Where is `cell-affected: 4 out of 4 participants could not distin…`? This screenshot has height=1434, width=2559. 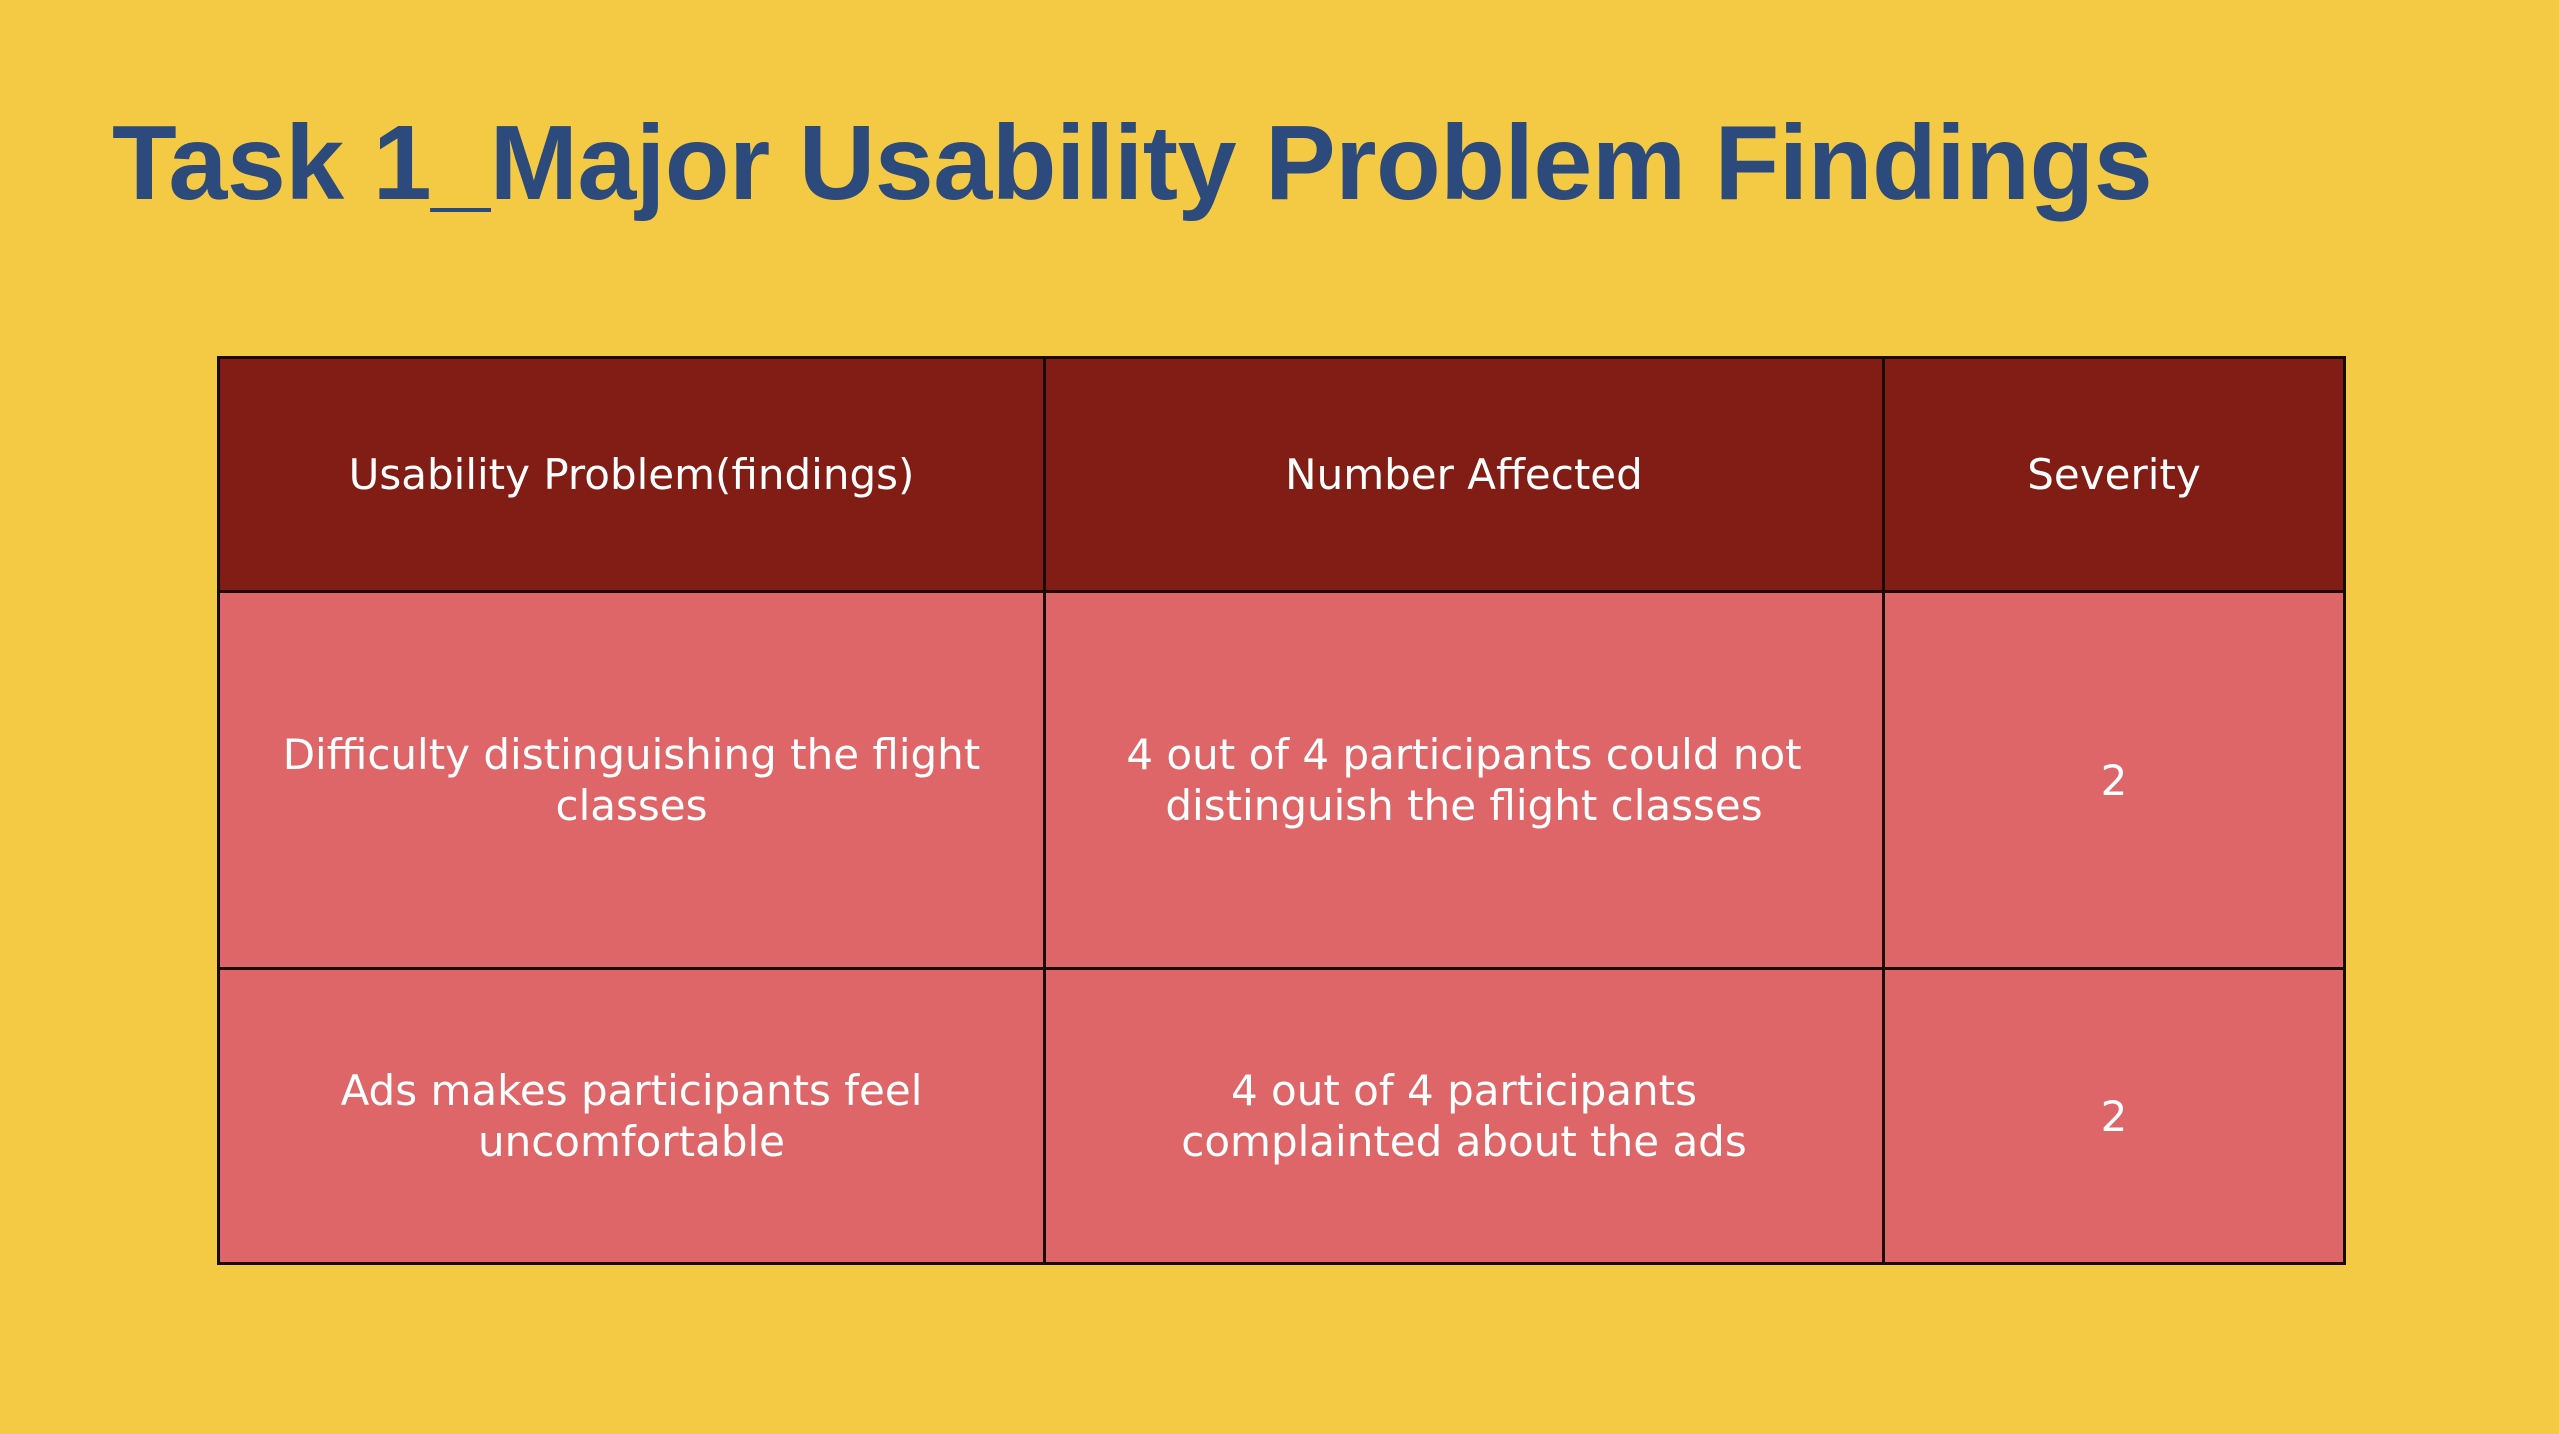
cell-affected: 4 out of 4 participants could not distin… is located at coordinates (1464, 780).